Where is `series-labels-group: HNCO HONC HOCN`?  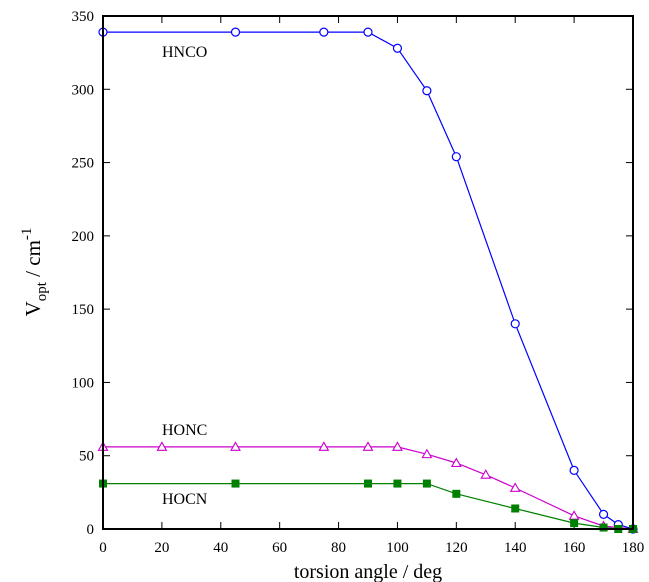
series-labels-group: HNCO HONC HOCN is located at coordinates (185, 276).